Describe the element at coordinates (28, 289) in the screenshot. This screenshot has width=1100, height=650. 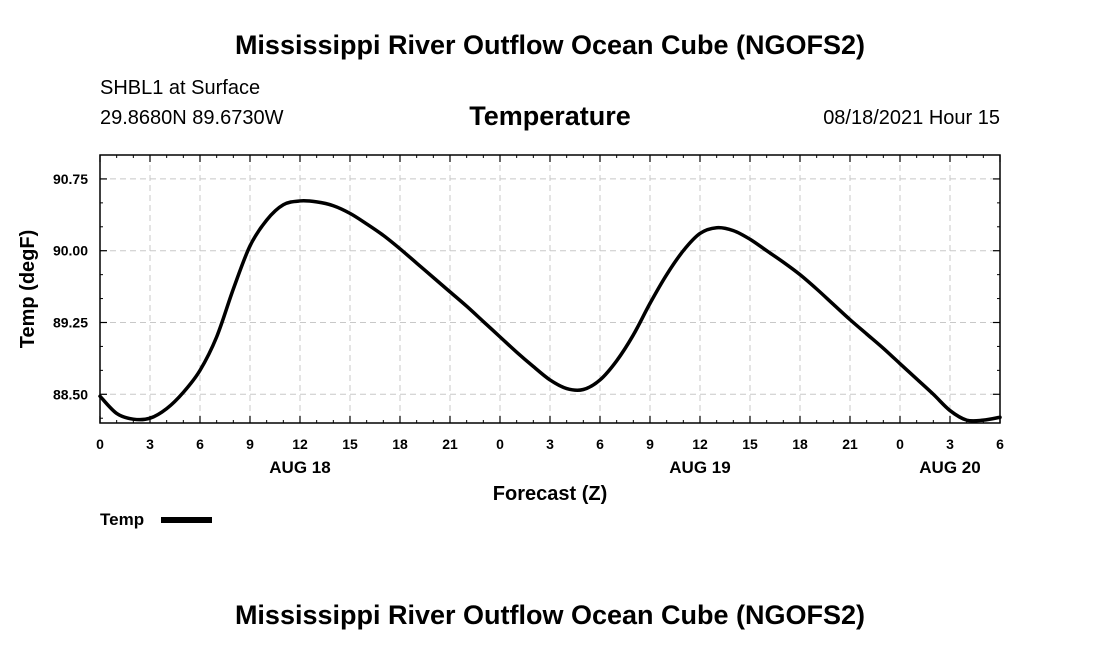
I see `y-axis-title: Temp (degF)` at that location.